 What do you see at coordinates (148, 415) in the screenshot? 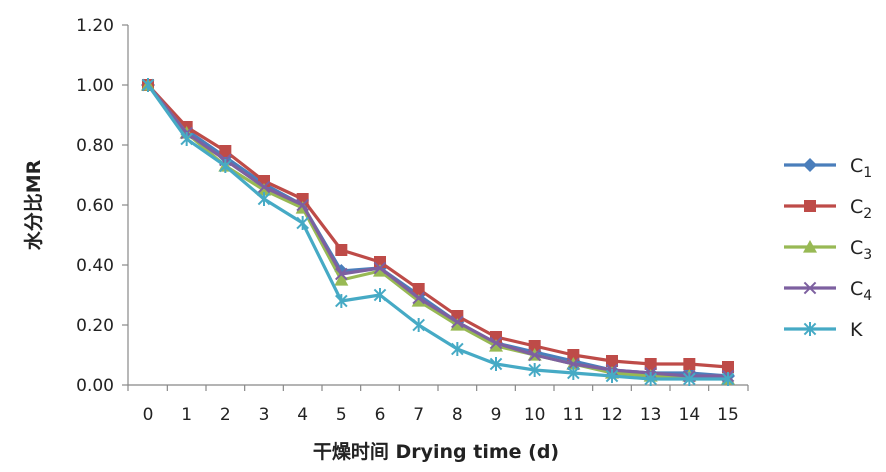
I see `x-tick-label: 0` at bounding box center [148, 415].